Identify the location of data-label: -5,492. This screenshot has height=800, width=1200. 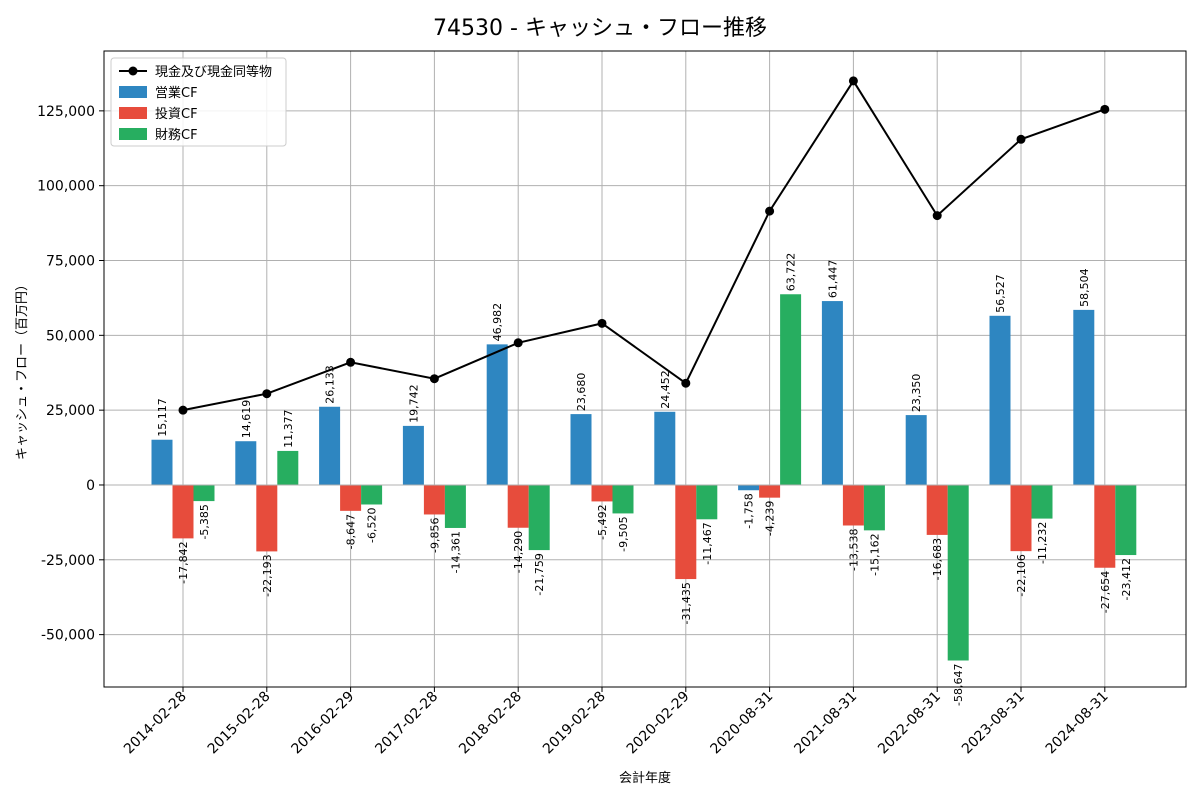
(602, 521).